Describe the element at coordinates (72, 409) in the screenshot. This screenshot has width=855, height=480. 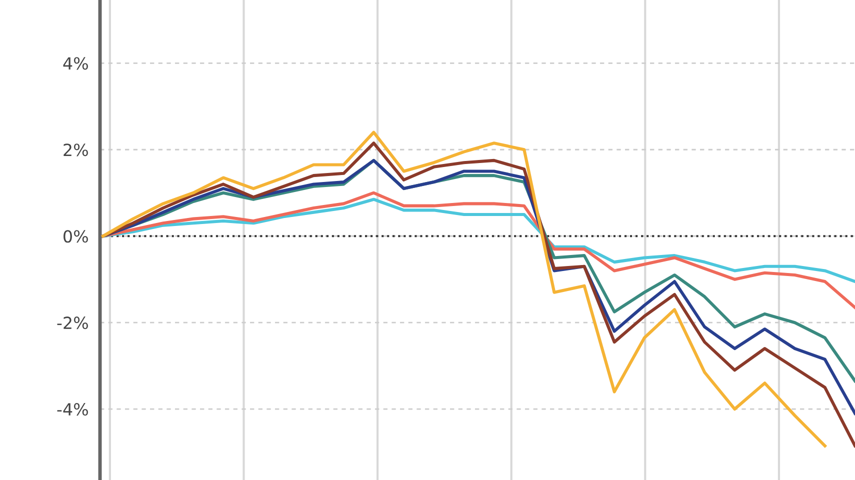
I see `y-tick-label: -4%` at that location.